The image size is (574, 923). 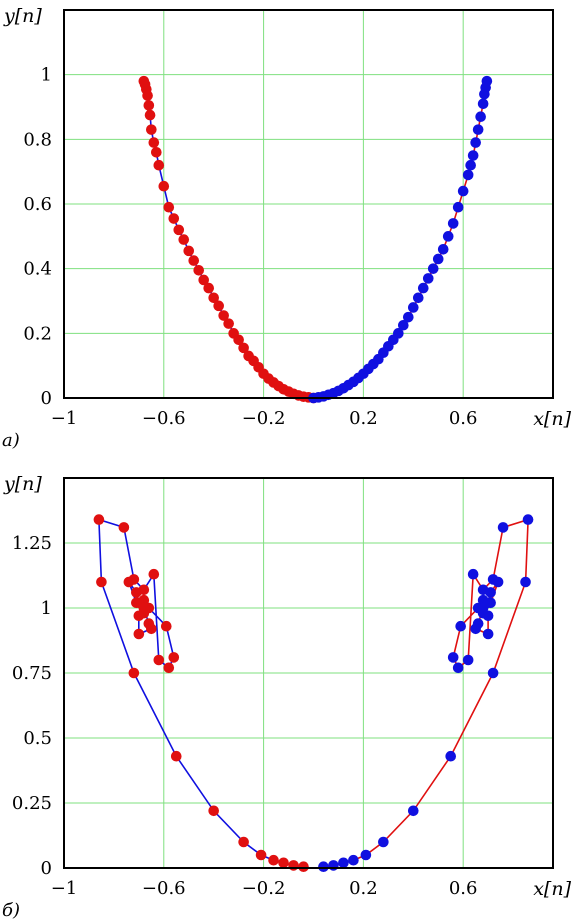 I want to click on y-tick-label: 0.6, so click(x=37, y=204).